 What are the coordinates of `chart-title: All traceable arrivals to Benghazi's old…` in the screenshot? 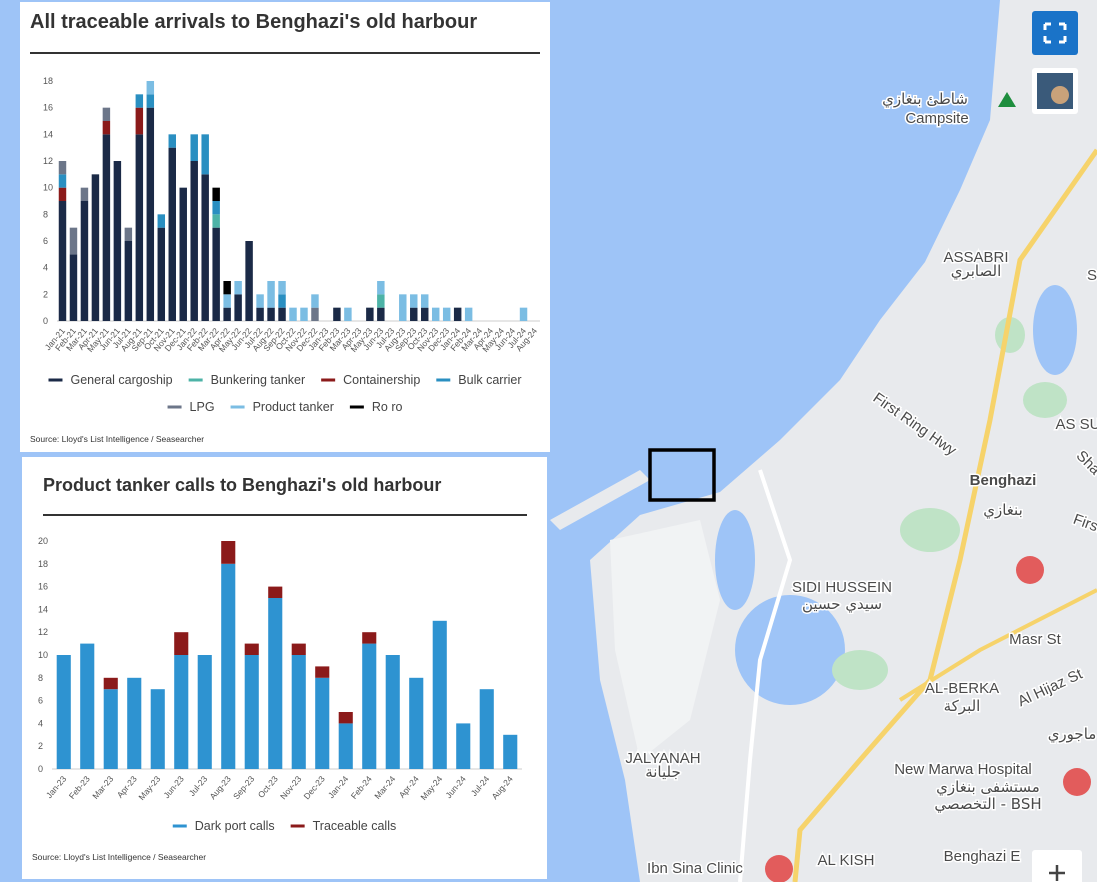 It's located at (253, 22).